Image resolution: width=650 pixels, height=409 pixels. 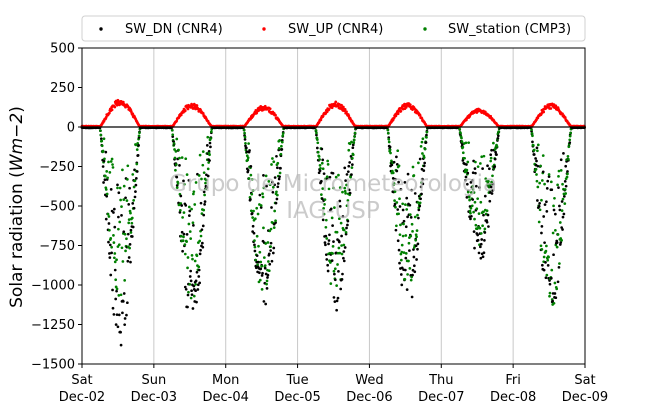 I want to click on x-tick-label-day: Sat, so click(x=584, y=380).